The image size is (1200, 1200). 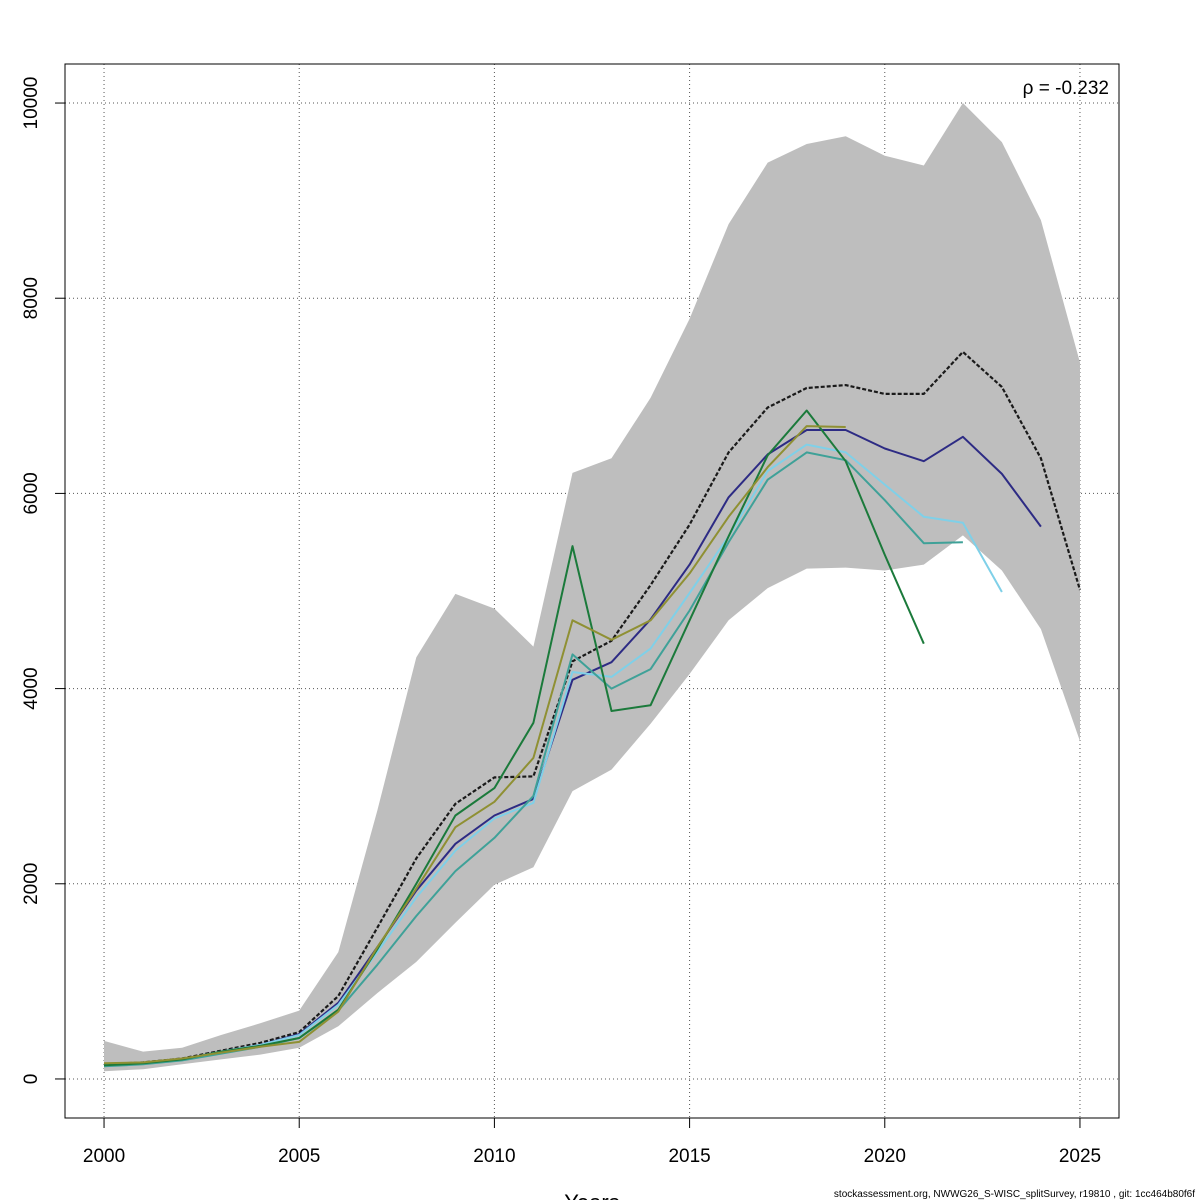 What do you see at coordinates (31, 103) in the screenshot?
I see `y-tick-label: 10000` at bounding box center [31, 103].